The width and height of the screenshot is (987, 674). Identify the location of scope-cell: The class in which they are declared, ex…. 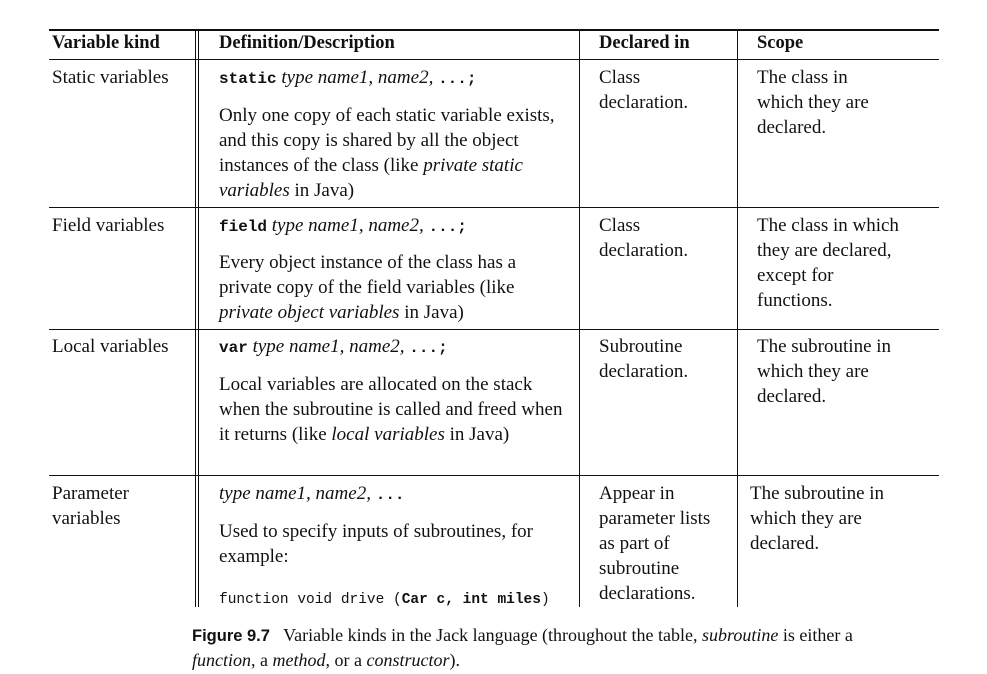
(828, 263).